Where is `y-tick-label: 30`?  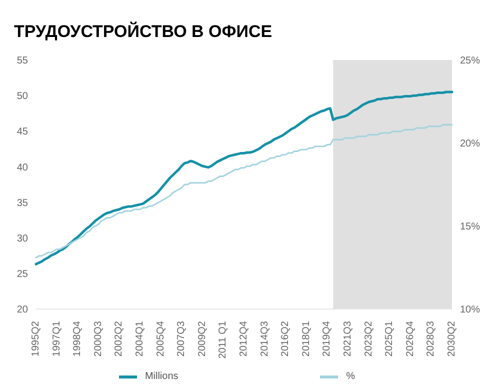 y-tick-label: 30 is located at coordinates (22, 238).